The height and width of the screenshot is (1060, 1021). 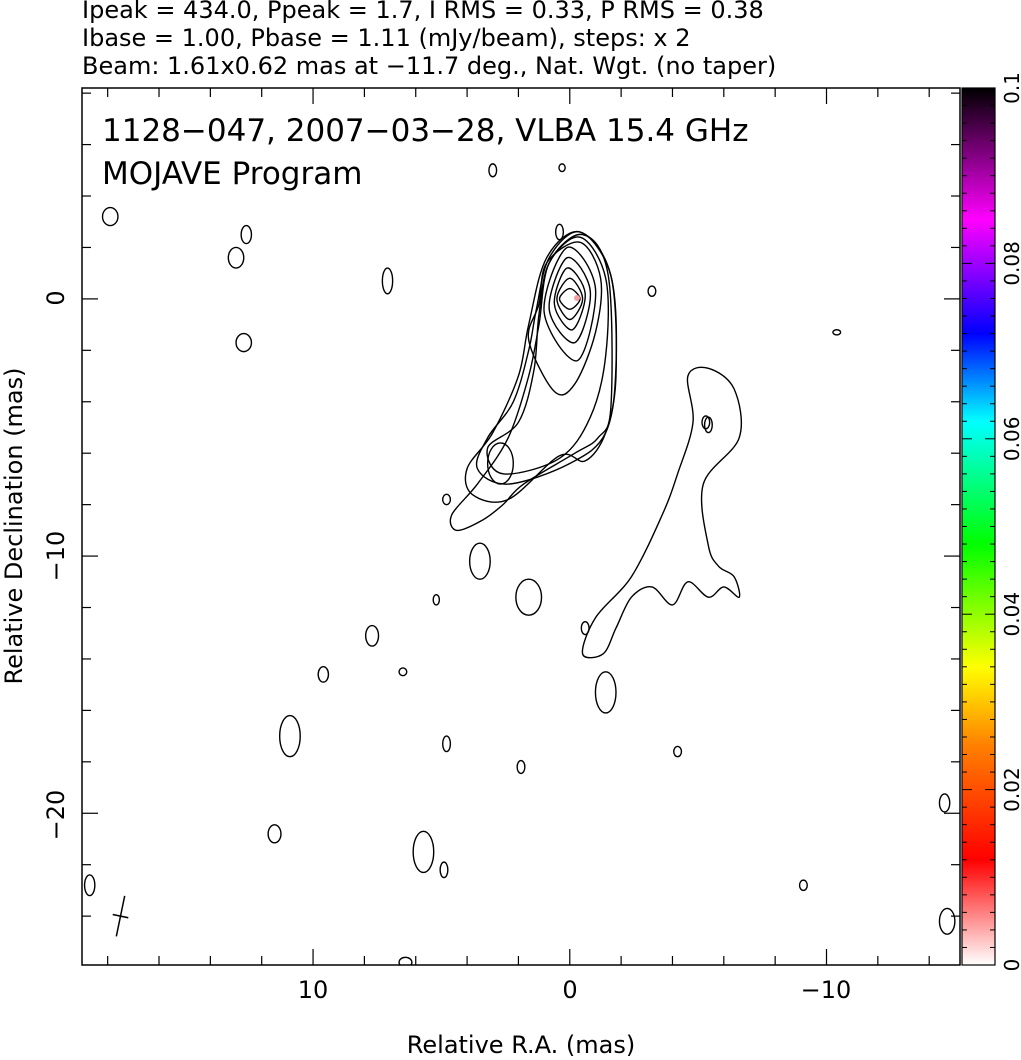 I want to click on beam-marker, so click(x=120, y=916).